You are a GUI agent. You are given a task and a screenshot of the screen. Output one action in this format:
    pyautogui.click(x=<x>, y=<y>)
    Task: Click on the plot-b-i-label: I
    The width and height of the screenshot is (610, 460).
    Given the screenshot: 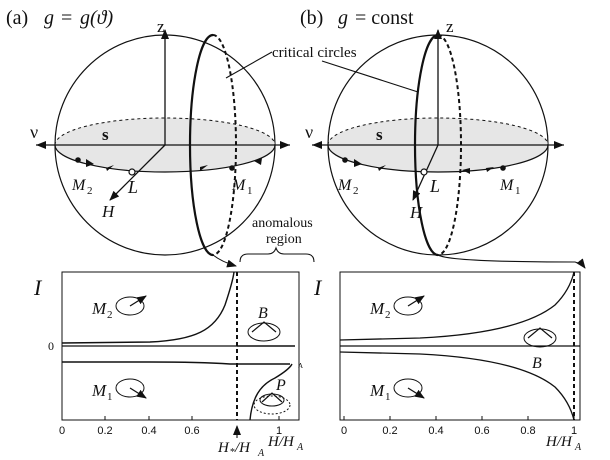 What is the action you would take?
    pyautogui.click(x=318, y=287)
    